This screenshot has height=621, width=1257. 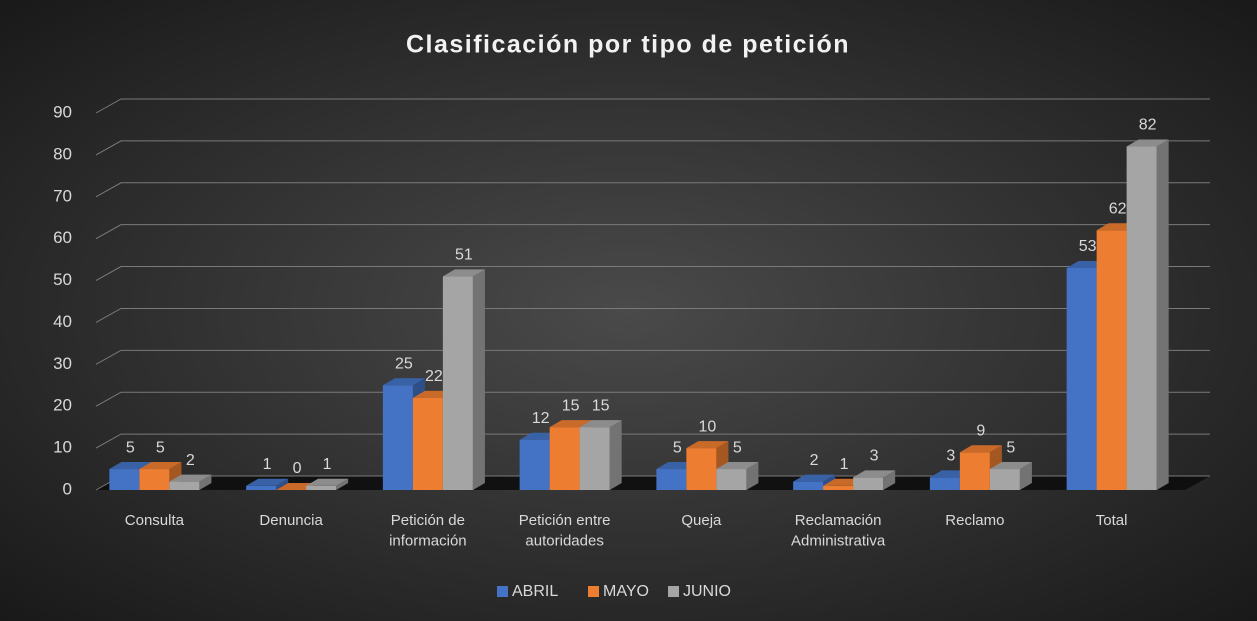 I want to click on chart-title: Clasificación por tipo de petición, so click(x=628, y=45).